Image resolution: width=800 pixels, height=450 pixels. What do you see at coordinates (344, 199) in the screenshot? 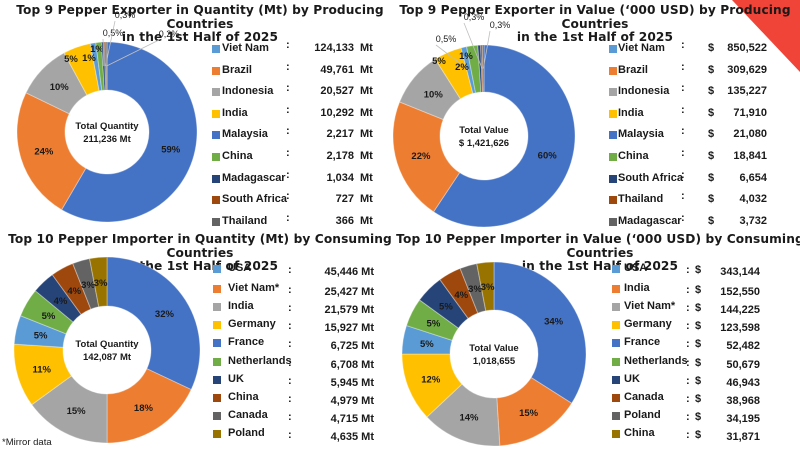
I see `legend-value: 727` at bounding box center [344, 199].